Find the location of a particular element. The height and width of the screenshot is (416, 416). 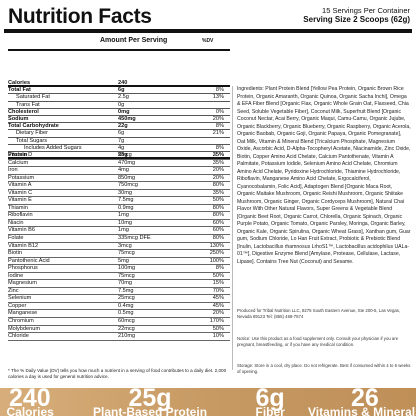

vitamin-name: Folate is located at coordinates (16, 238).